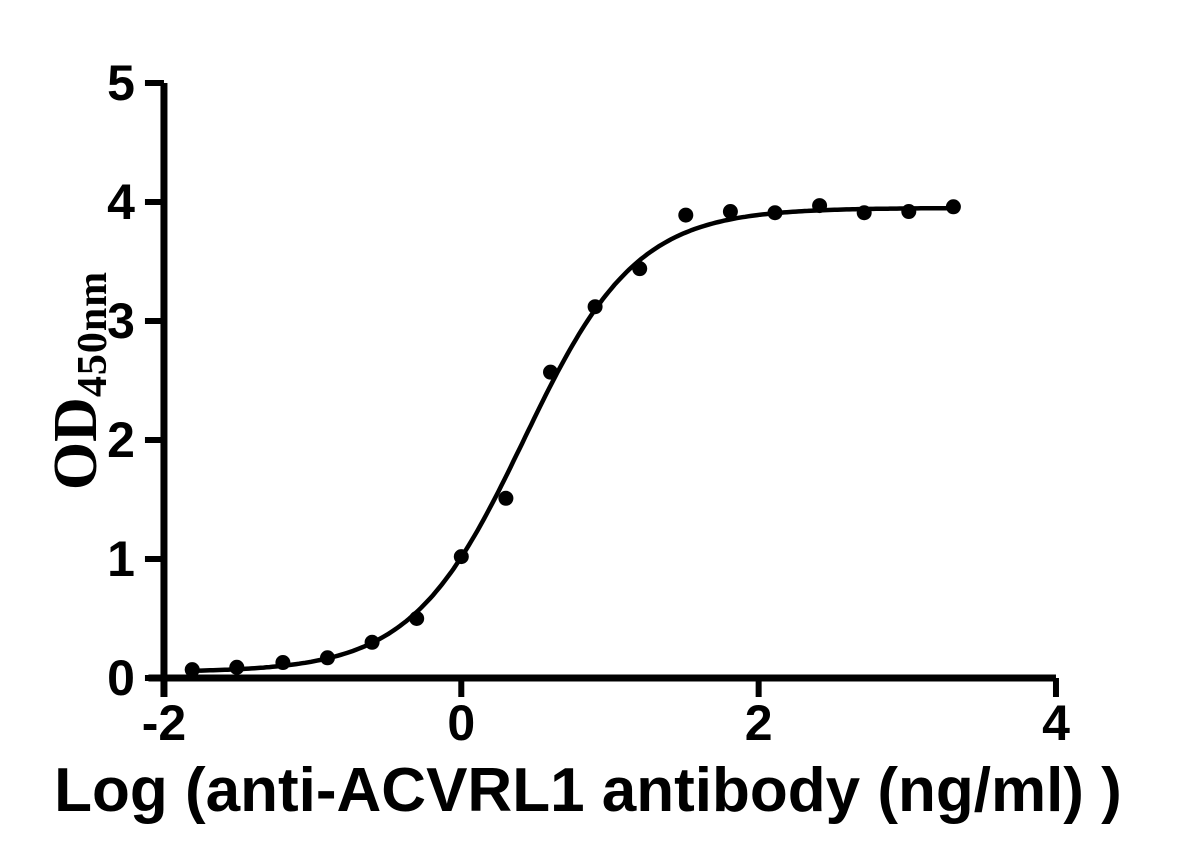  Describe the element at coordinates (588, 790) in the screenshot. I see `x-axis-title: Log (anti-ACVRL1 antibody (ng/ml) )` at that location.